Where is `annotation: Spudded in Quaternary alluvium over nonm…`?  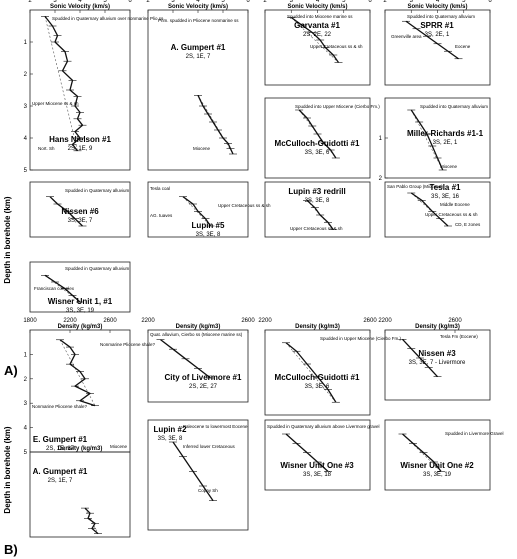
annotation: Spudded in Quaternary alluvium over nonm… is located at coordinates (108, 18).